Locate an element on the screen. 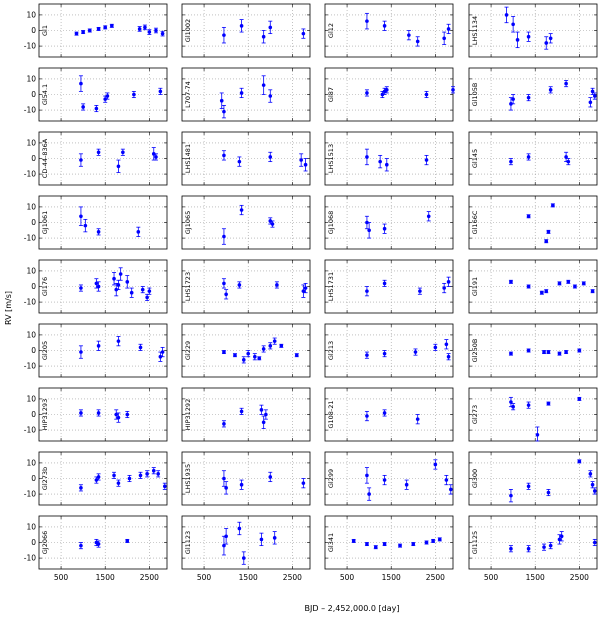 Image resolution: width=600 pixels, height=617 pixels. panel: HIP31292 is located at coordinates (246, 414).